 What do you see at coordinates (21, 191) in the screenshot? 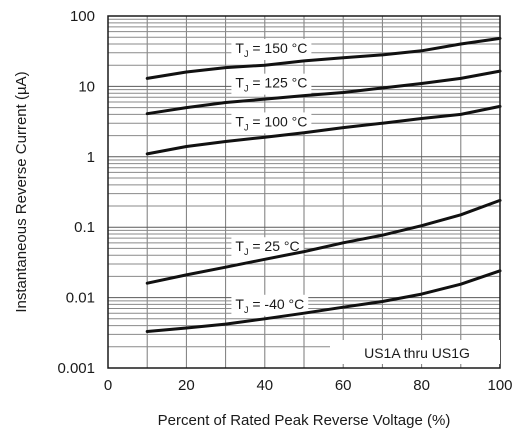
I see `y-axis-title: Instantaneous Reverse Current (µA)` at bounding box center [21, 191].